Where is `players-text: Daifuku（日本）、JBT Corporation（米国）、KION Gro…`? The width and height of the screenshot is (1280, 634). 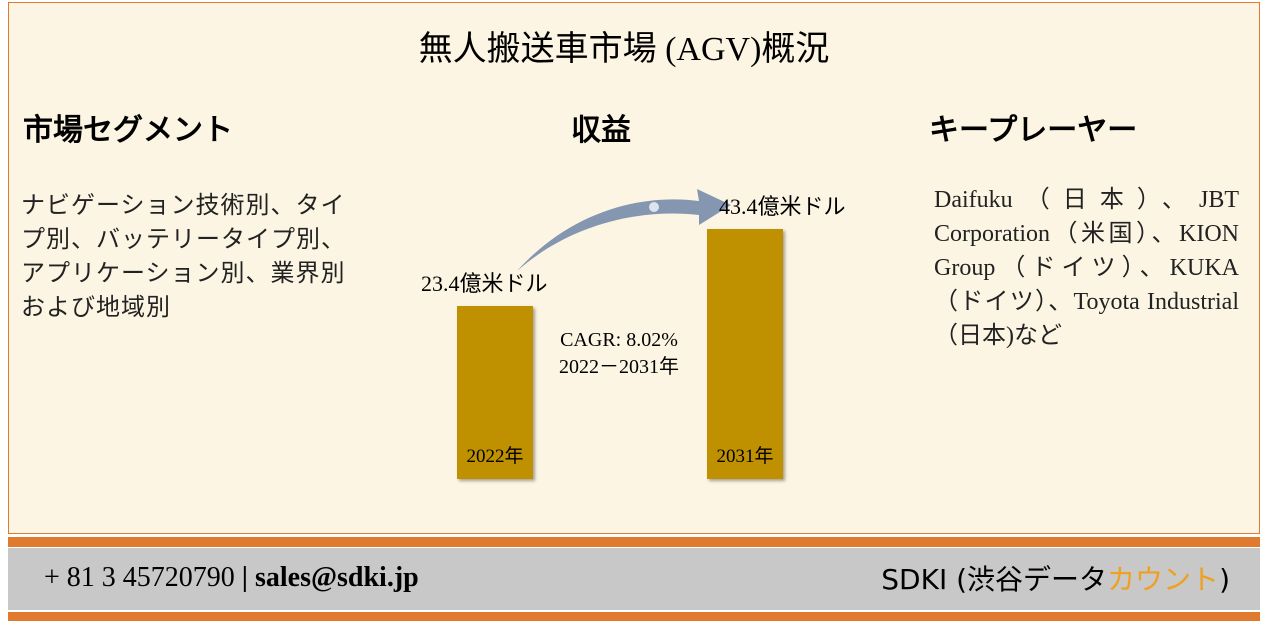
players-text: Daifuku（日本）、JBT Corporation（米国）、KION Gro… is located at coordinates (1086, 268).